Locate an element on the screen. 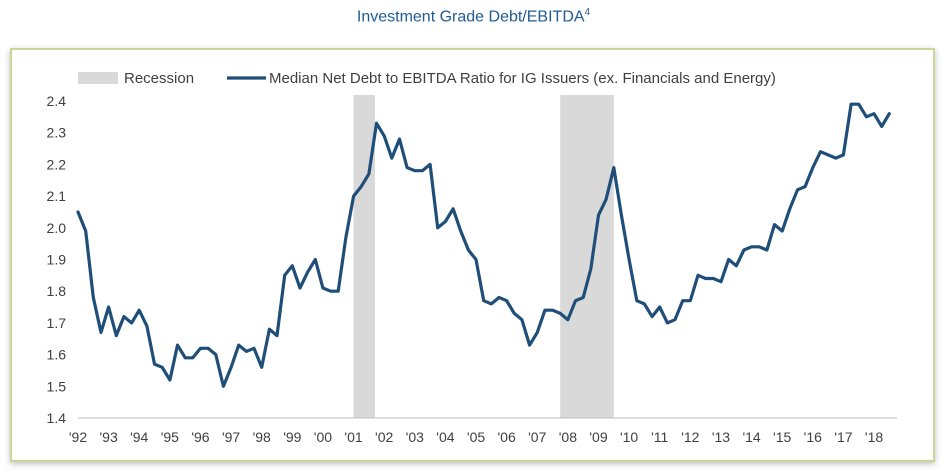  x-tick-label: '93 is located at coordinates (108, 437).